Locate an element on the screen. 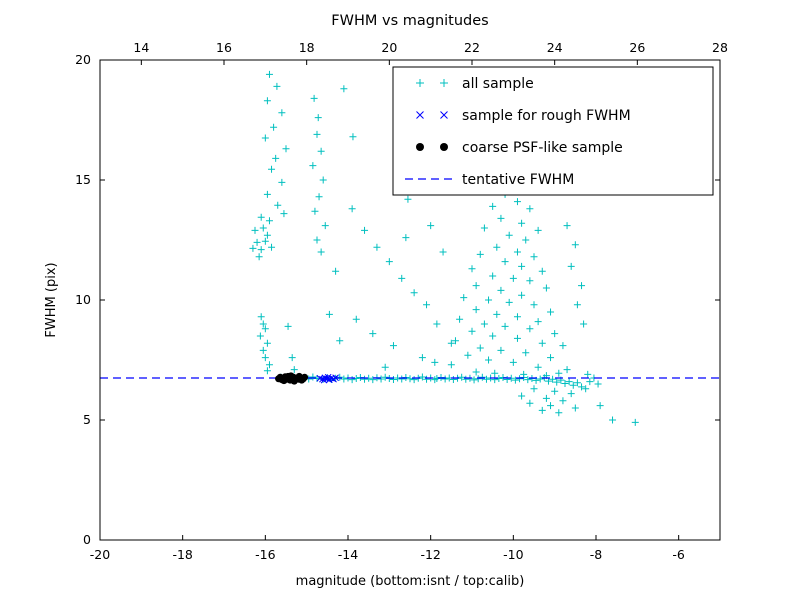 This screenshot has width=800, height=604. tick-label: 10 is located at coordinates (83, 299).